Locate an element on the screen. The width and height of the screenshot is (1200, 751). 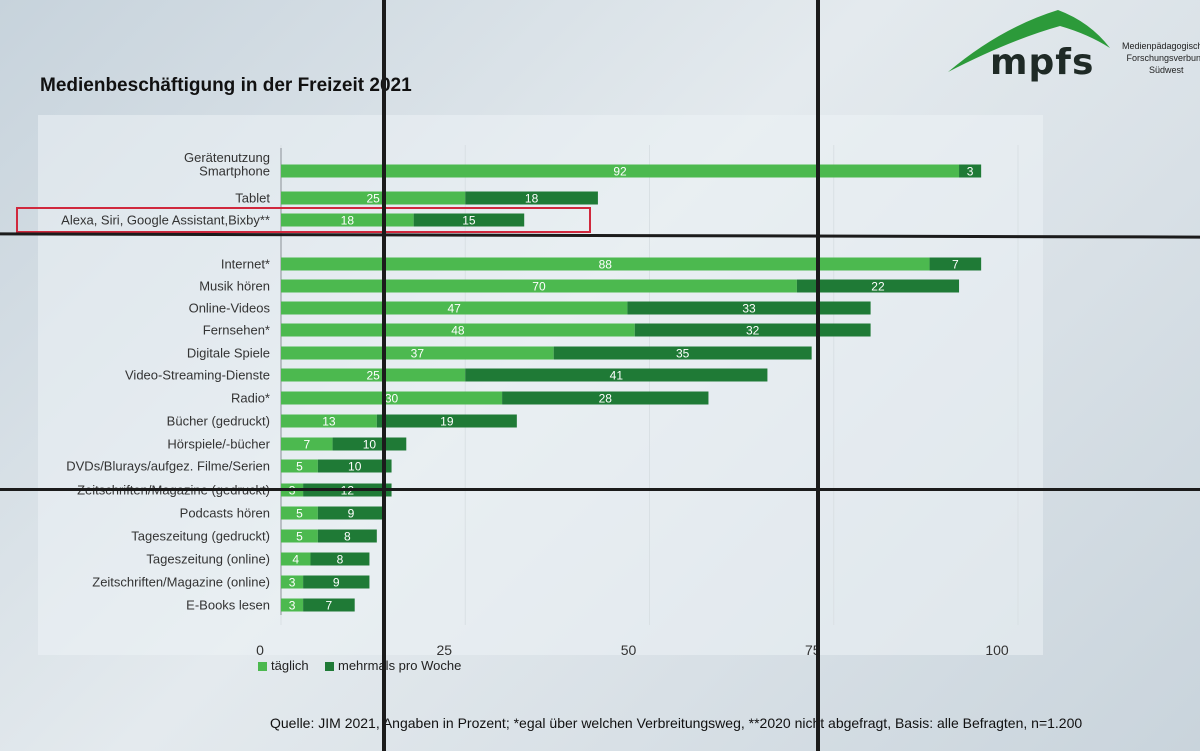
category-label: Tageszeitung (online) is located at coordinates (208, 559).